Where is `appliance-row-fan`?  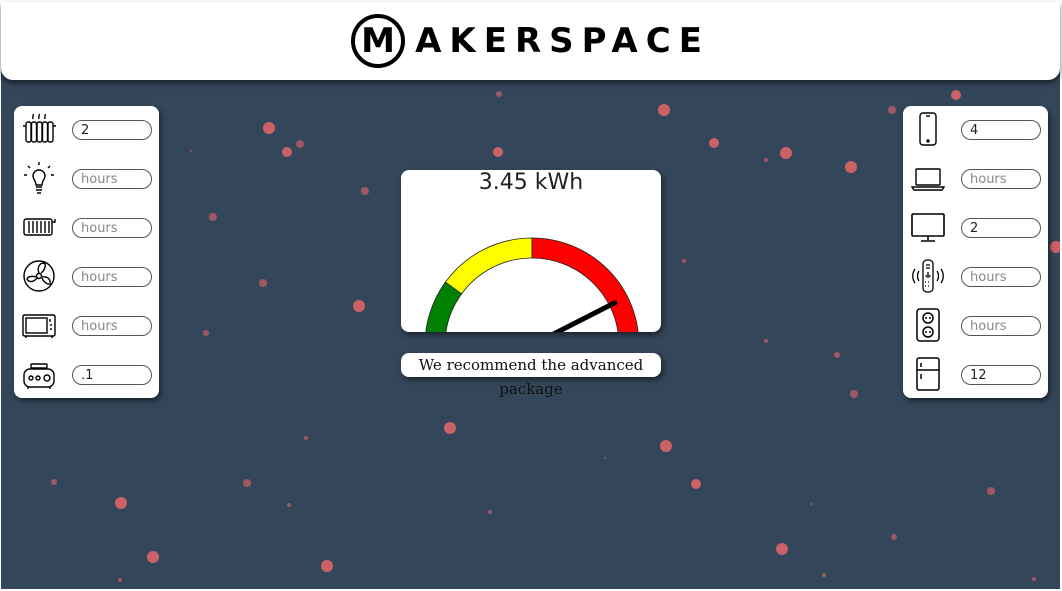
appliance-row-fan is located at coordinates (86, 277).